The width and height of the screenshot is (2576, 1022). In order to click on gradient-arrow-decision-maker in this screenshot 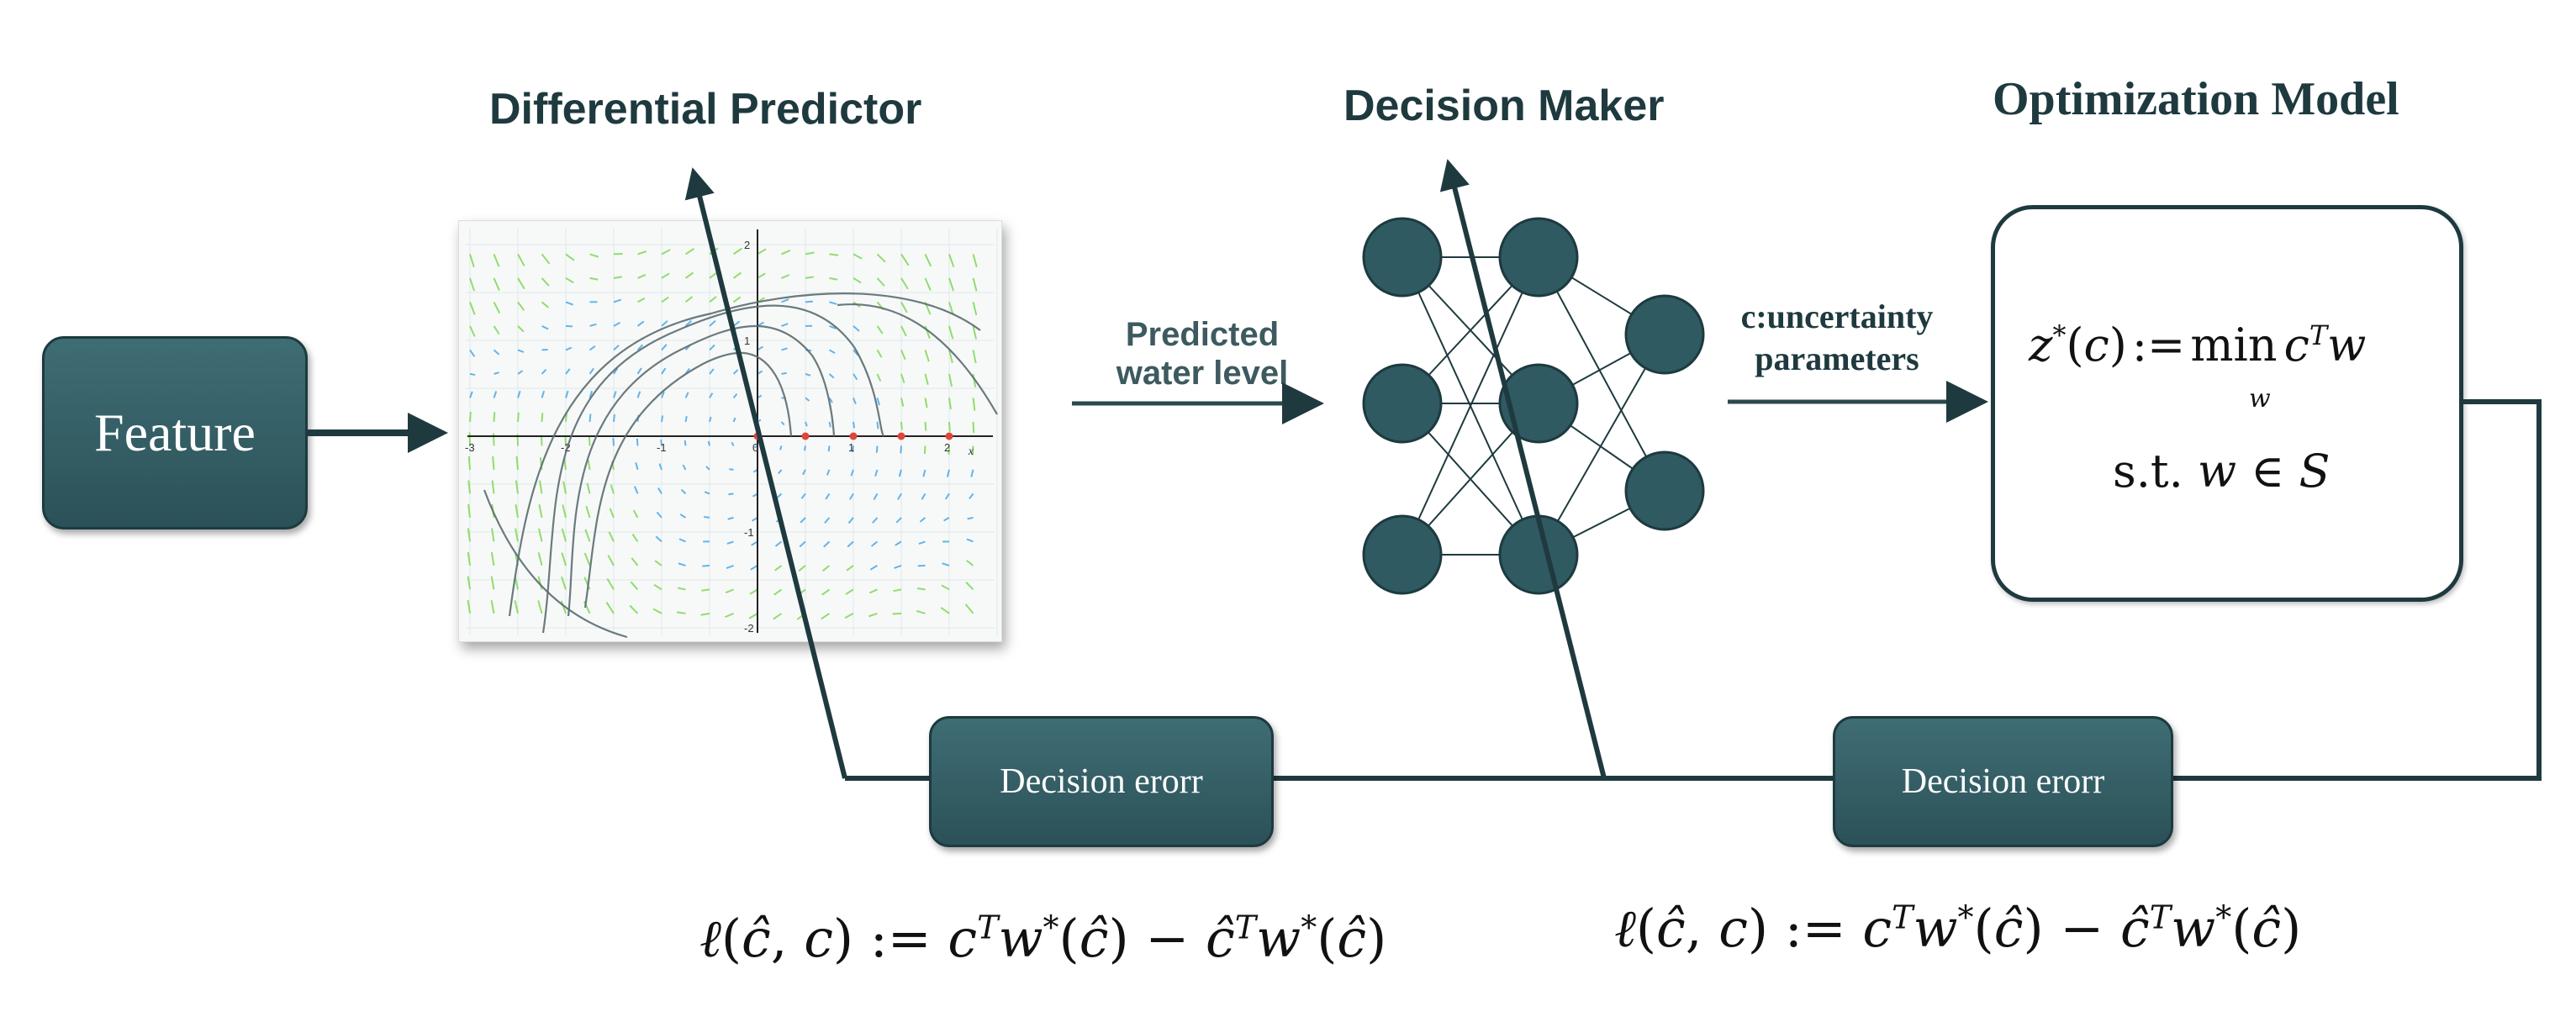, I will do `click(1523, 469)`.